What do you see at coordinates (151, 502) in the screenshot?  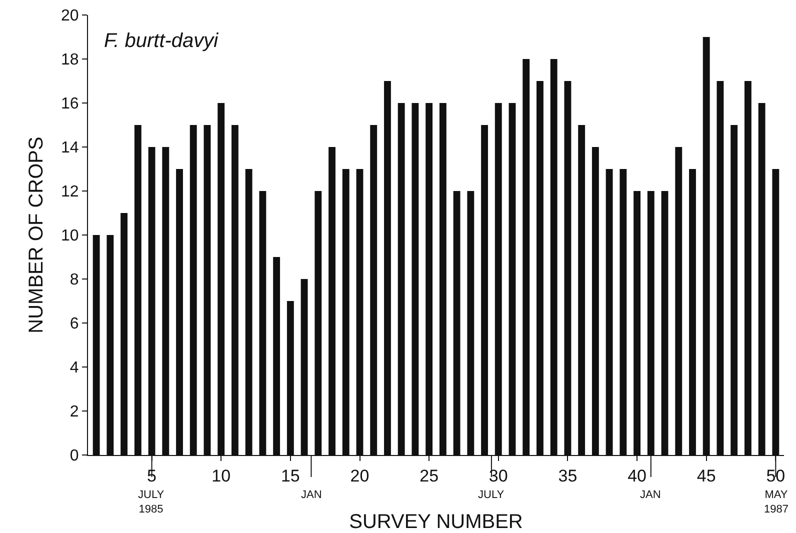 I see `ref-line-label: JULY 1985` at bounding box center [151, 502].